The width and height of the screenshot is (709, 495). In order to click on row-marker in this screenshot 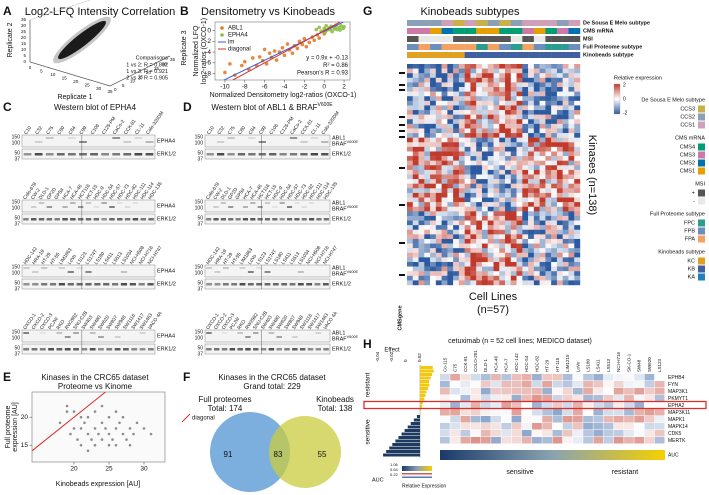, I will do `click(402, 205)`.